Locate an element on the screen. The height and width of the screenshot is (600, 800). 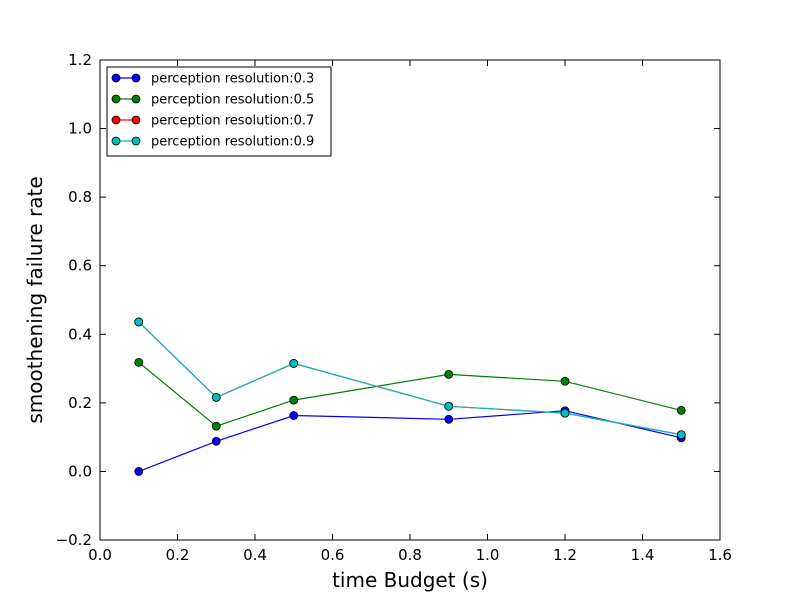
legend-entry: perception resolution:0.9 is located at coordinates (212, 142).